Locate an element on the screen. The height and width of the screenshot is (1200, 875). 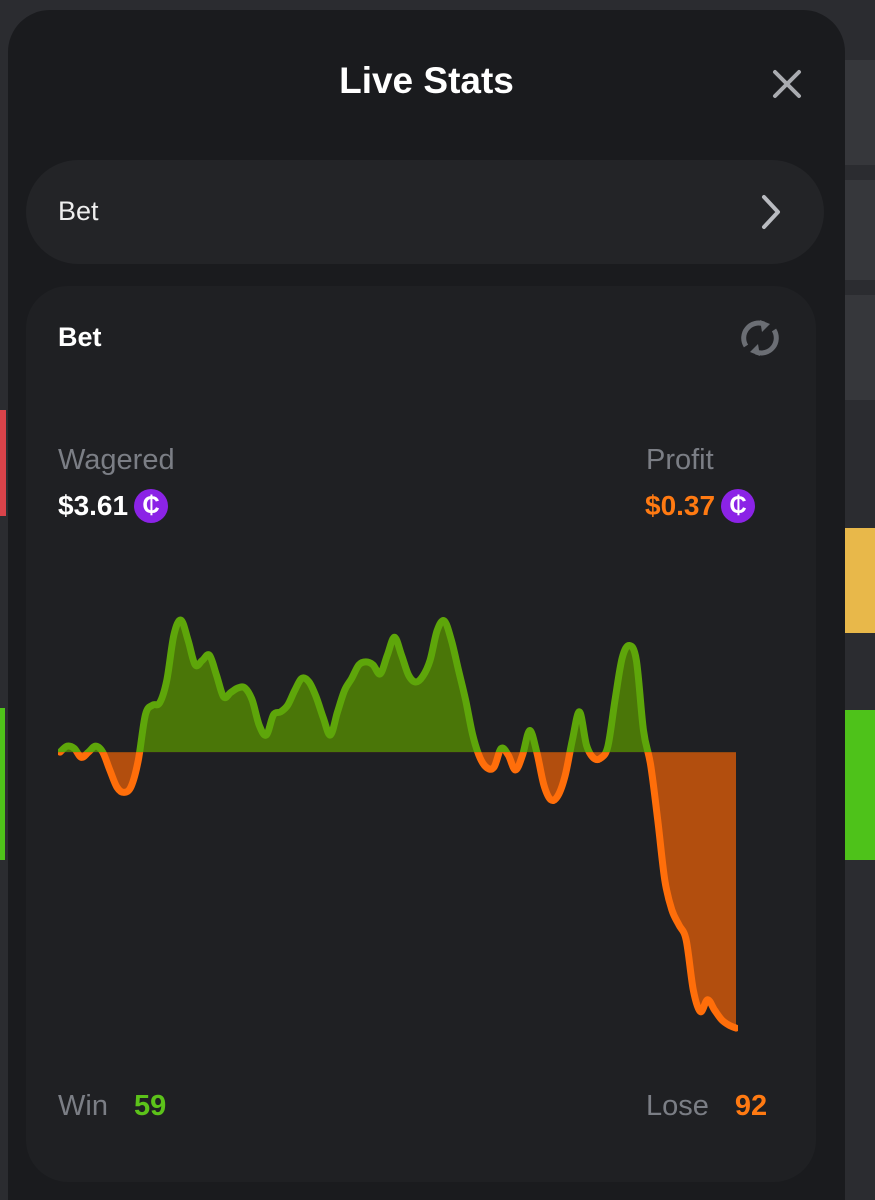
refresh-icon is located at coordinates (760, 338).